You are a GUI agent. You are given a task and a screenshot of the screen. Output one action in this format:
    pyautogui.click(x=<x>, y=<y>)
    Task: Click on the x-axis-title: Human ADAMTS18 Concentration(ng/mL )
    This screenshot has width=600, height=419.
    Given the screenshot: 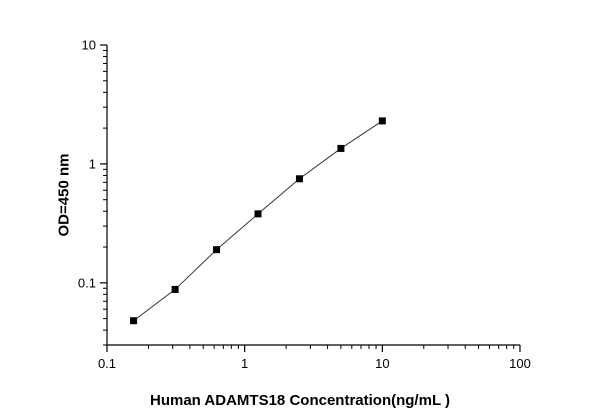 What is the action you would take?
    pyautogui.click(x=299, y=400)
    